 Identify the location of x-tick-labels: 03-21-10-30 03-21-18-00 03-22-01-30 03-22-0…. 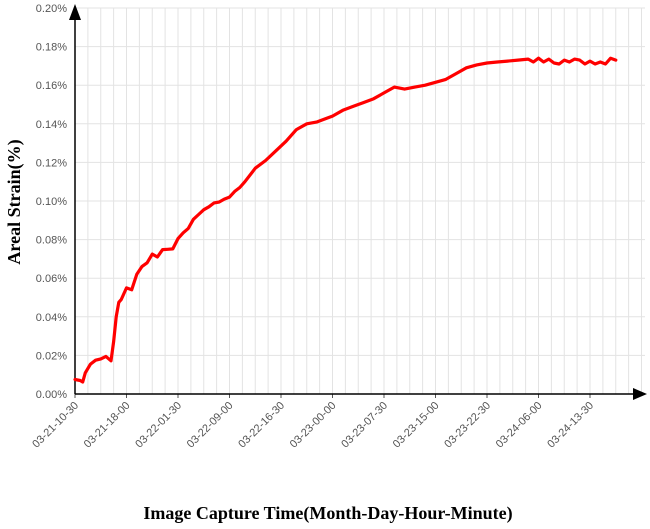
(313, 425).